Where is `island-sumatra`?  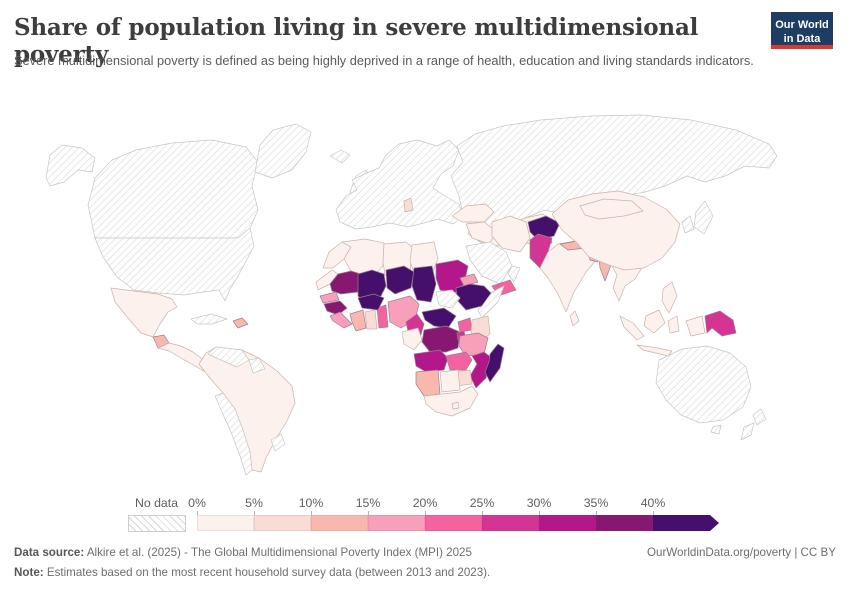 island-sumatra is located at coordinates (632, 328).